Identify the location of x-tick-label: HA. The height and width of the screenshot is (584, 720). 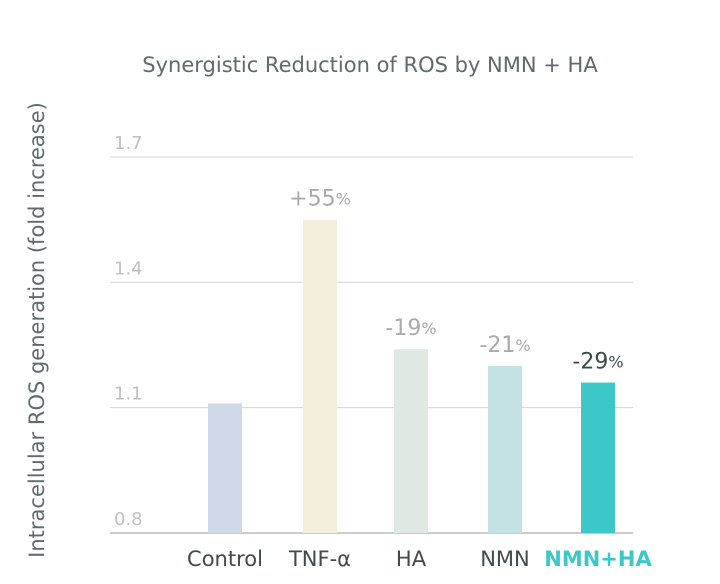
(411, 559).